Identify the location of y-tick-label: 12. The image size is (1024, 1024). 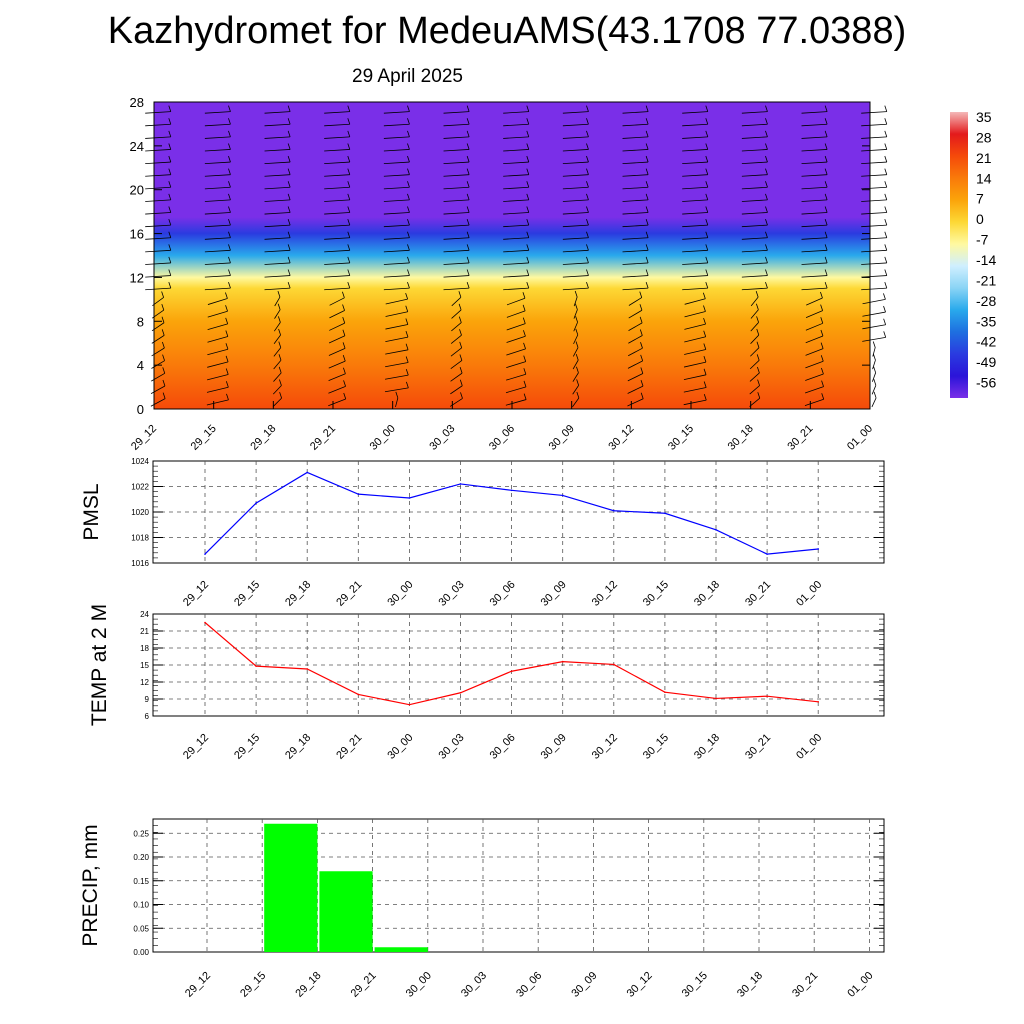
(144, 682).